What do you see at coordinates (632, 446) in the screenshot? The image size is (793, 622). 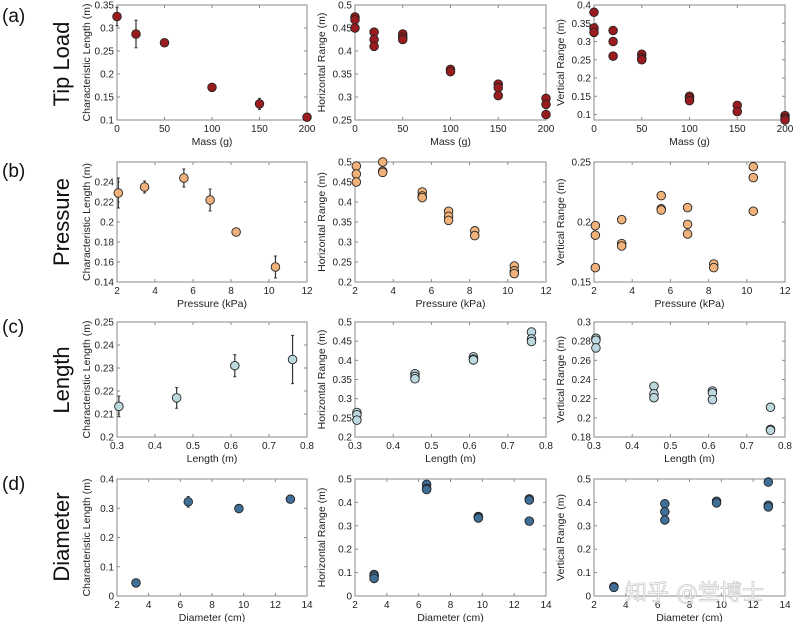 I see `x-tick-label: 0.4` at bounding box center [632, 446].